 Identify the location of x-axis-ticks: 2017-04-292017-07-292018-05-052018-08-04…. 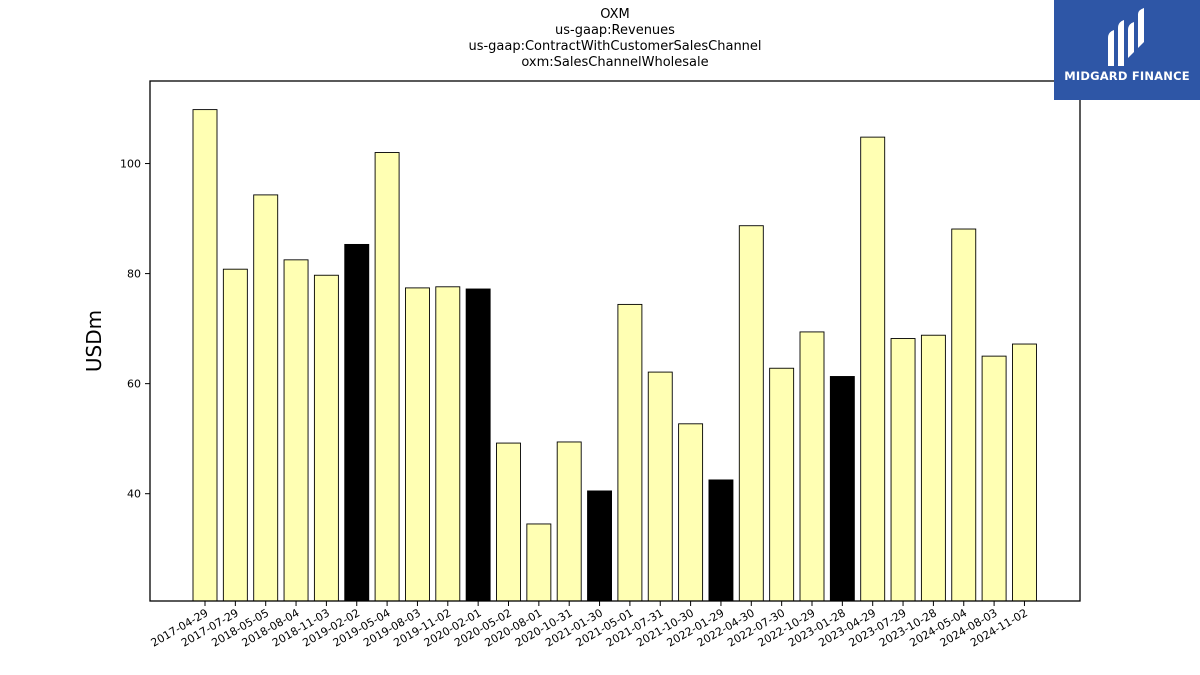
(589, 625).